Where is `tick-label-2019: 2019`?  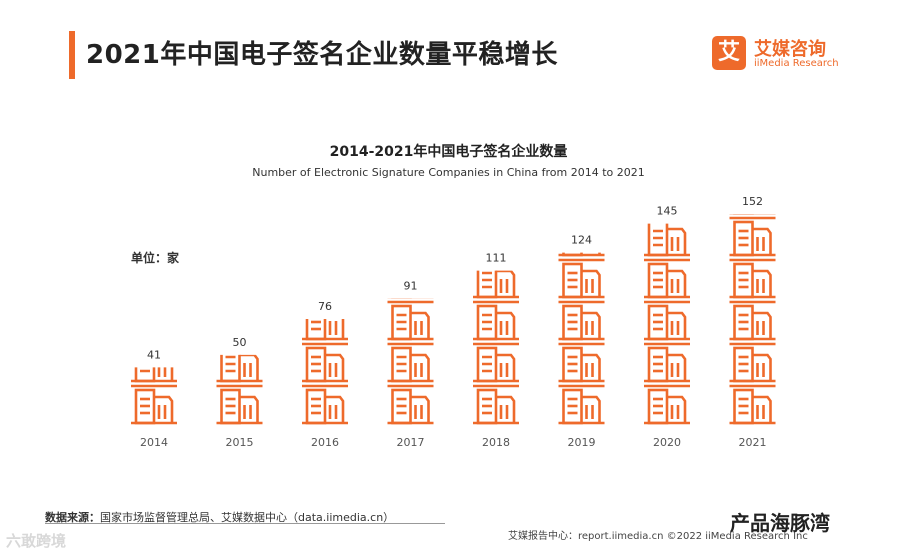
tick-label-2019: 2019 is located at coordinates (582, 442).